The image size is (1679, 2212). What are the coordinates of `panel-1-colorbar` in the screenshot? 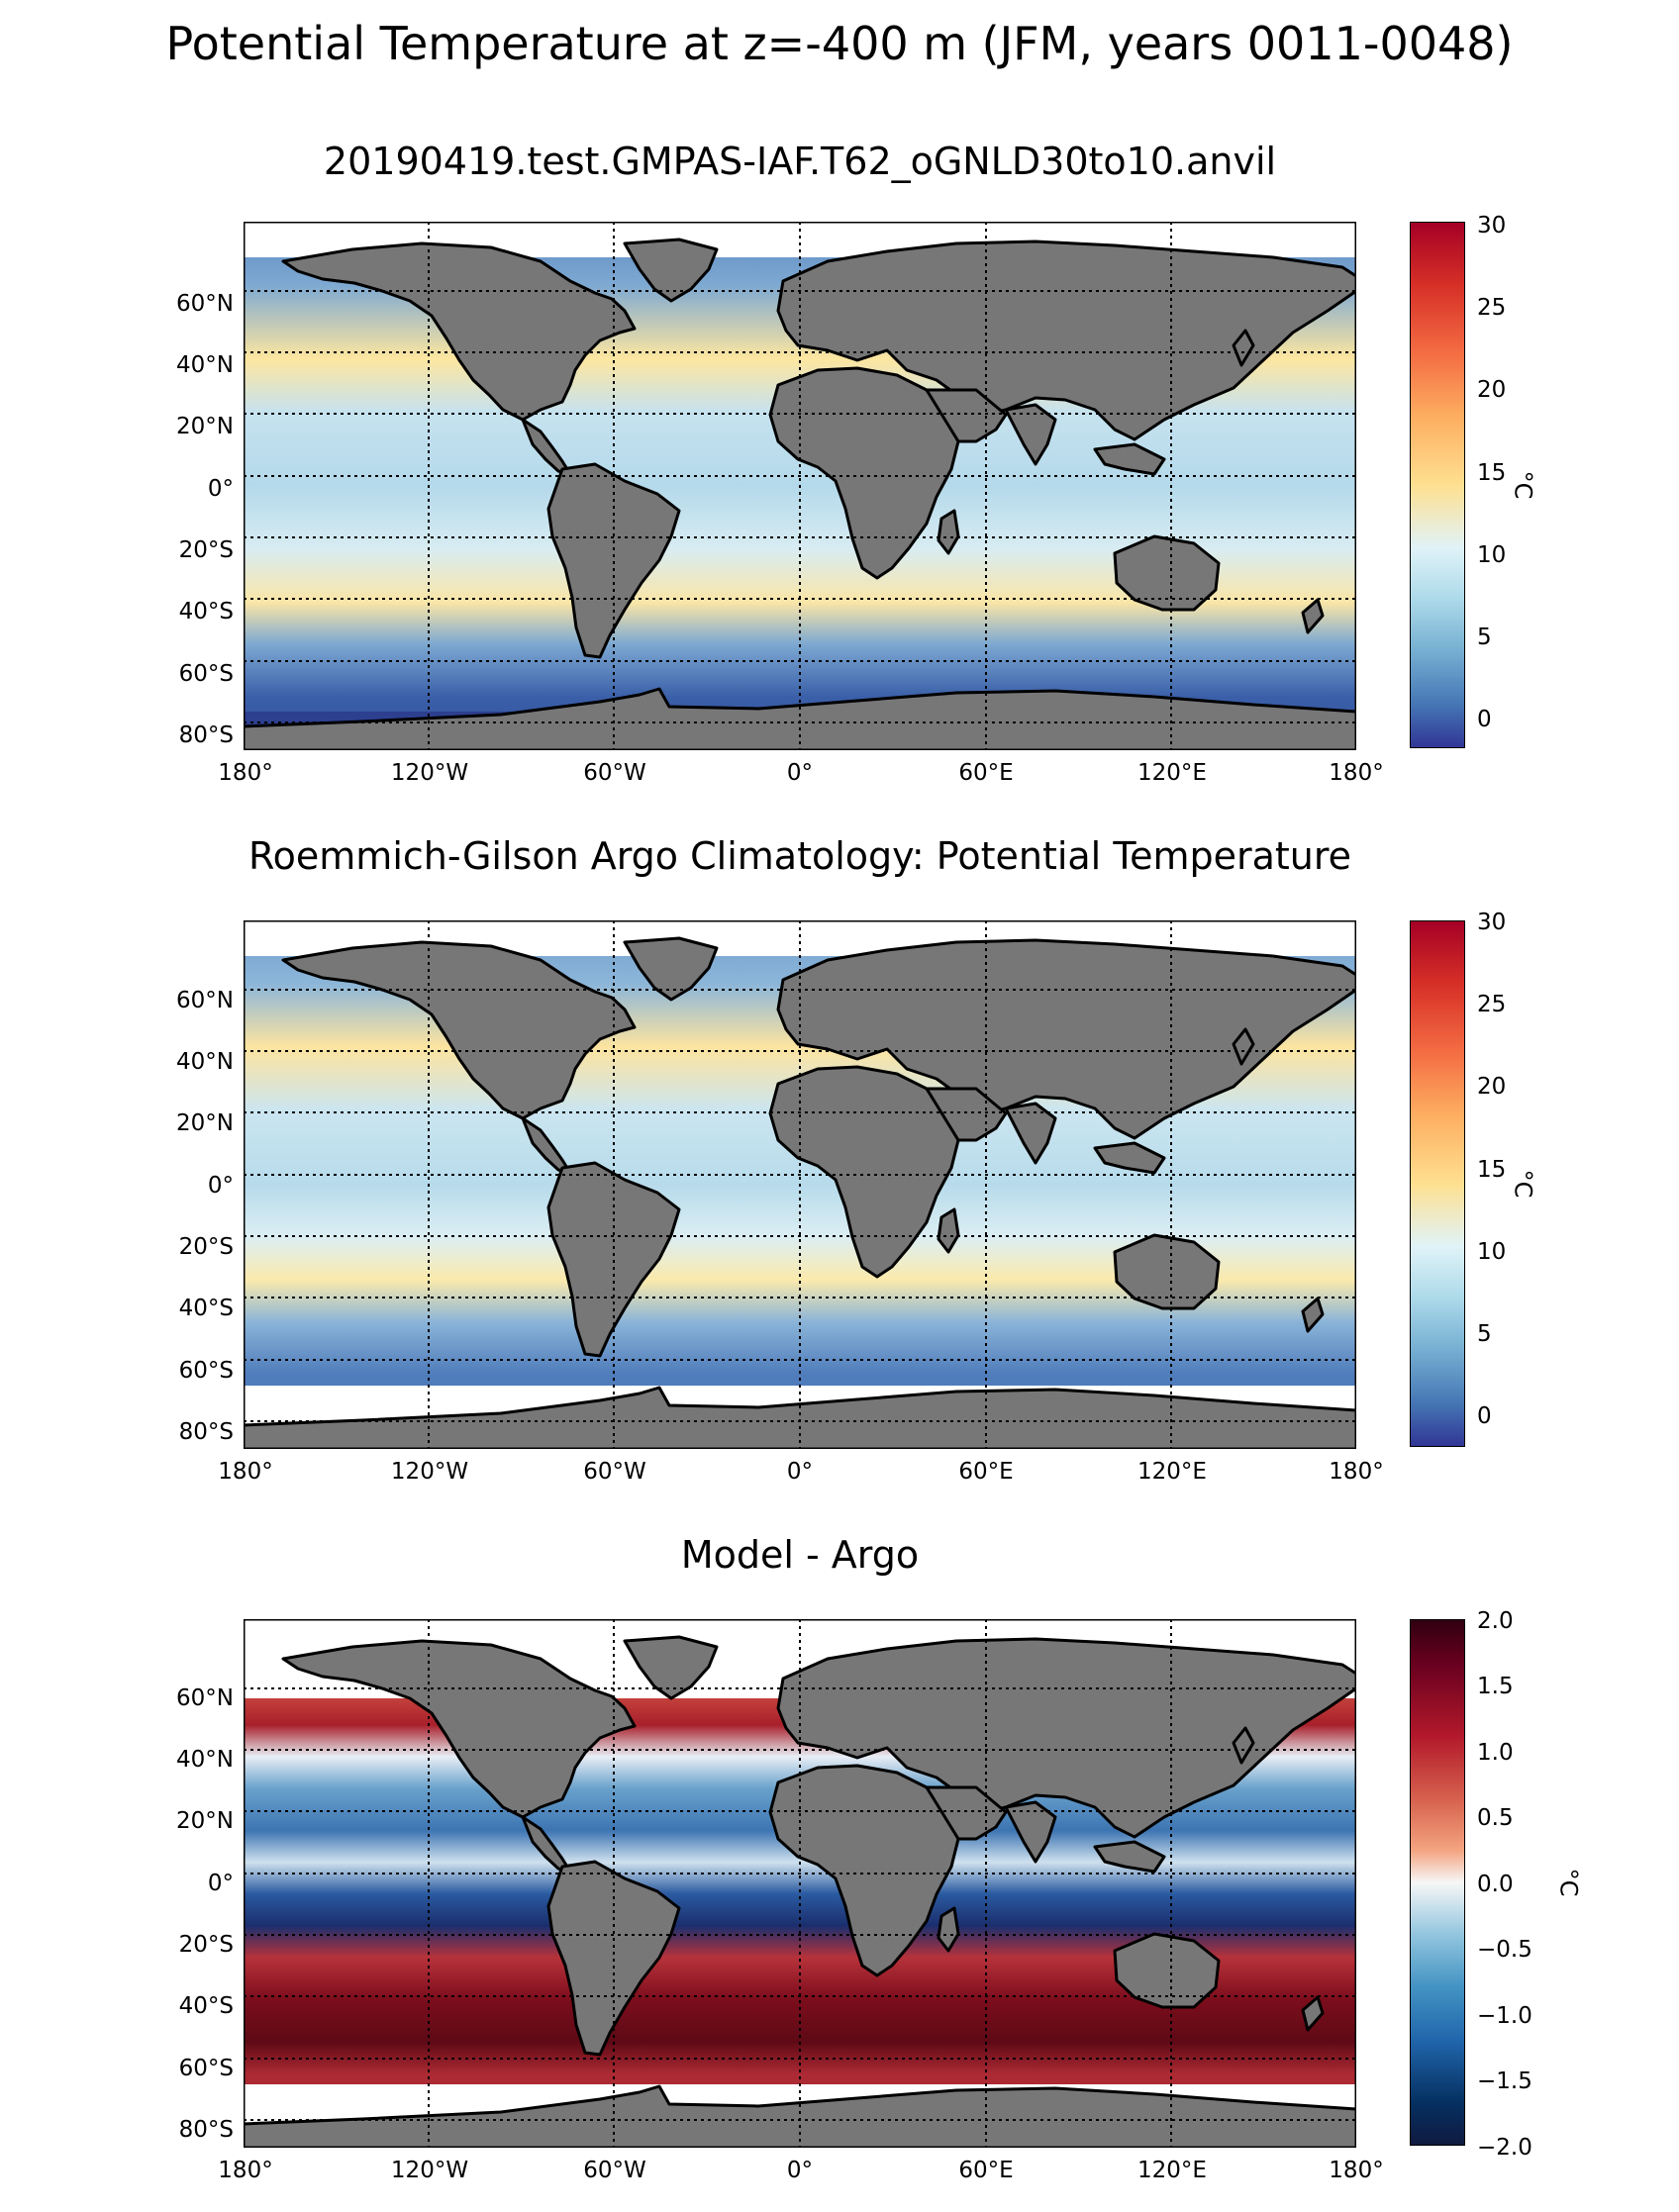 It's located at (1438, 486).